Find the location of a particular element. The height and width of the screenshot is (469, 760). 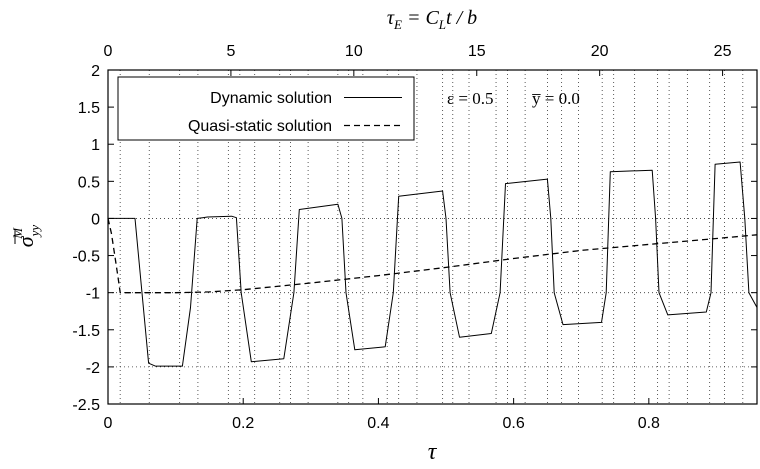

x-axis-label: τ is located at coordinates (433, 452).